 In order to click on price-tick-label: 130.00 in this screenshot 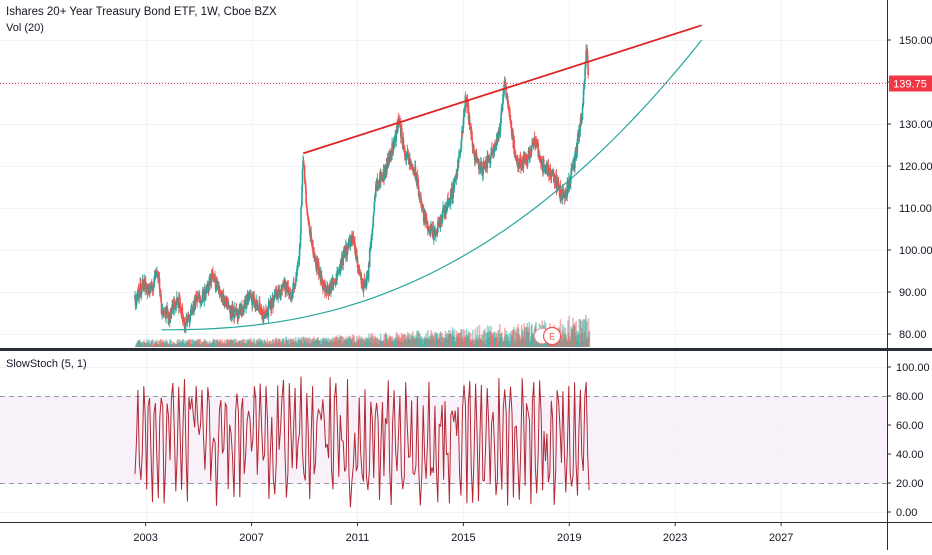, I will do `click(915, 125)`.